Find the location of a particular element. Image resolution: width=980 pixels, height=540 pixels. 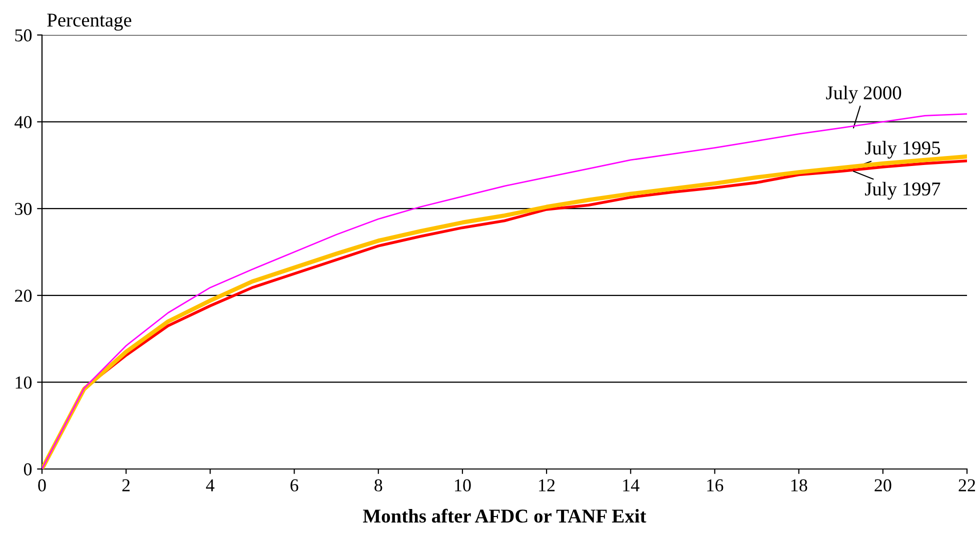

y-axis-title: Percentage is located at coordinates (89, 22).